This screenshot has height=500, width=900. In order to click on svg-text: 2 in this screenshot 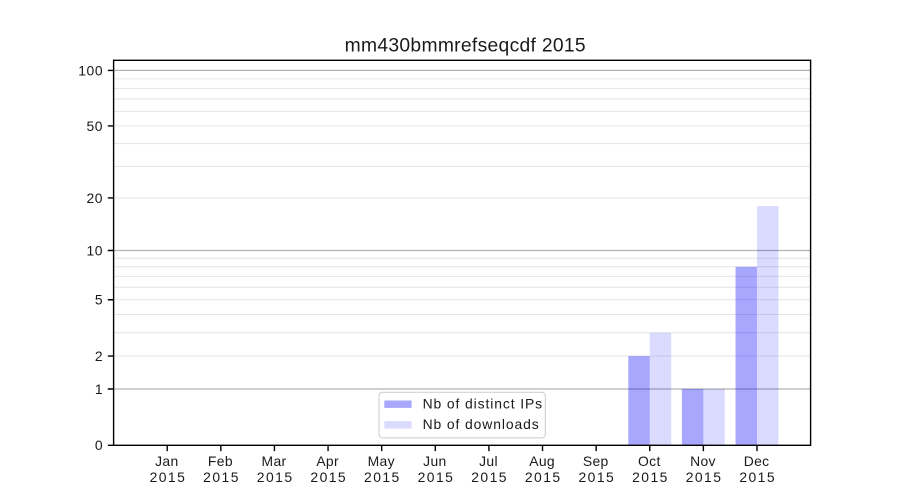, I will do `click(99, 356)`.